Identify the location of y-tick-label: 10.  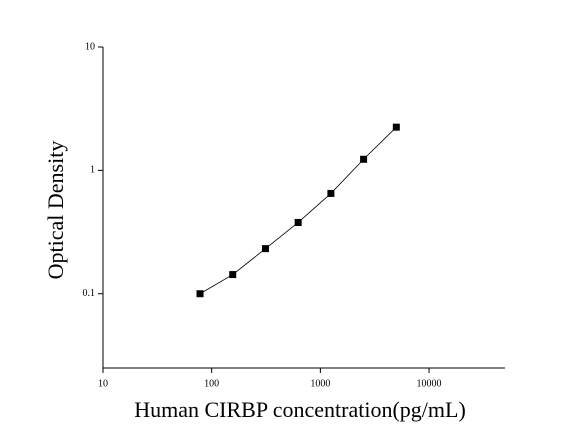
(90, 46).